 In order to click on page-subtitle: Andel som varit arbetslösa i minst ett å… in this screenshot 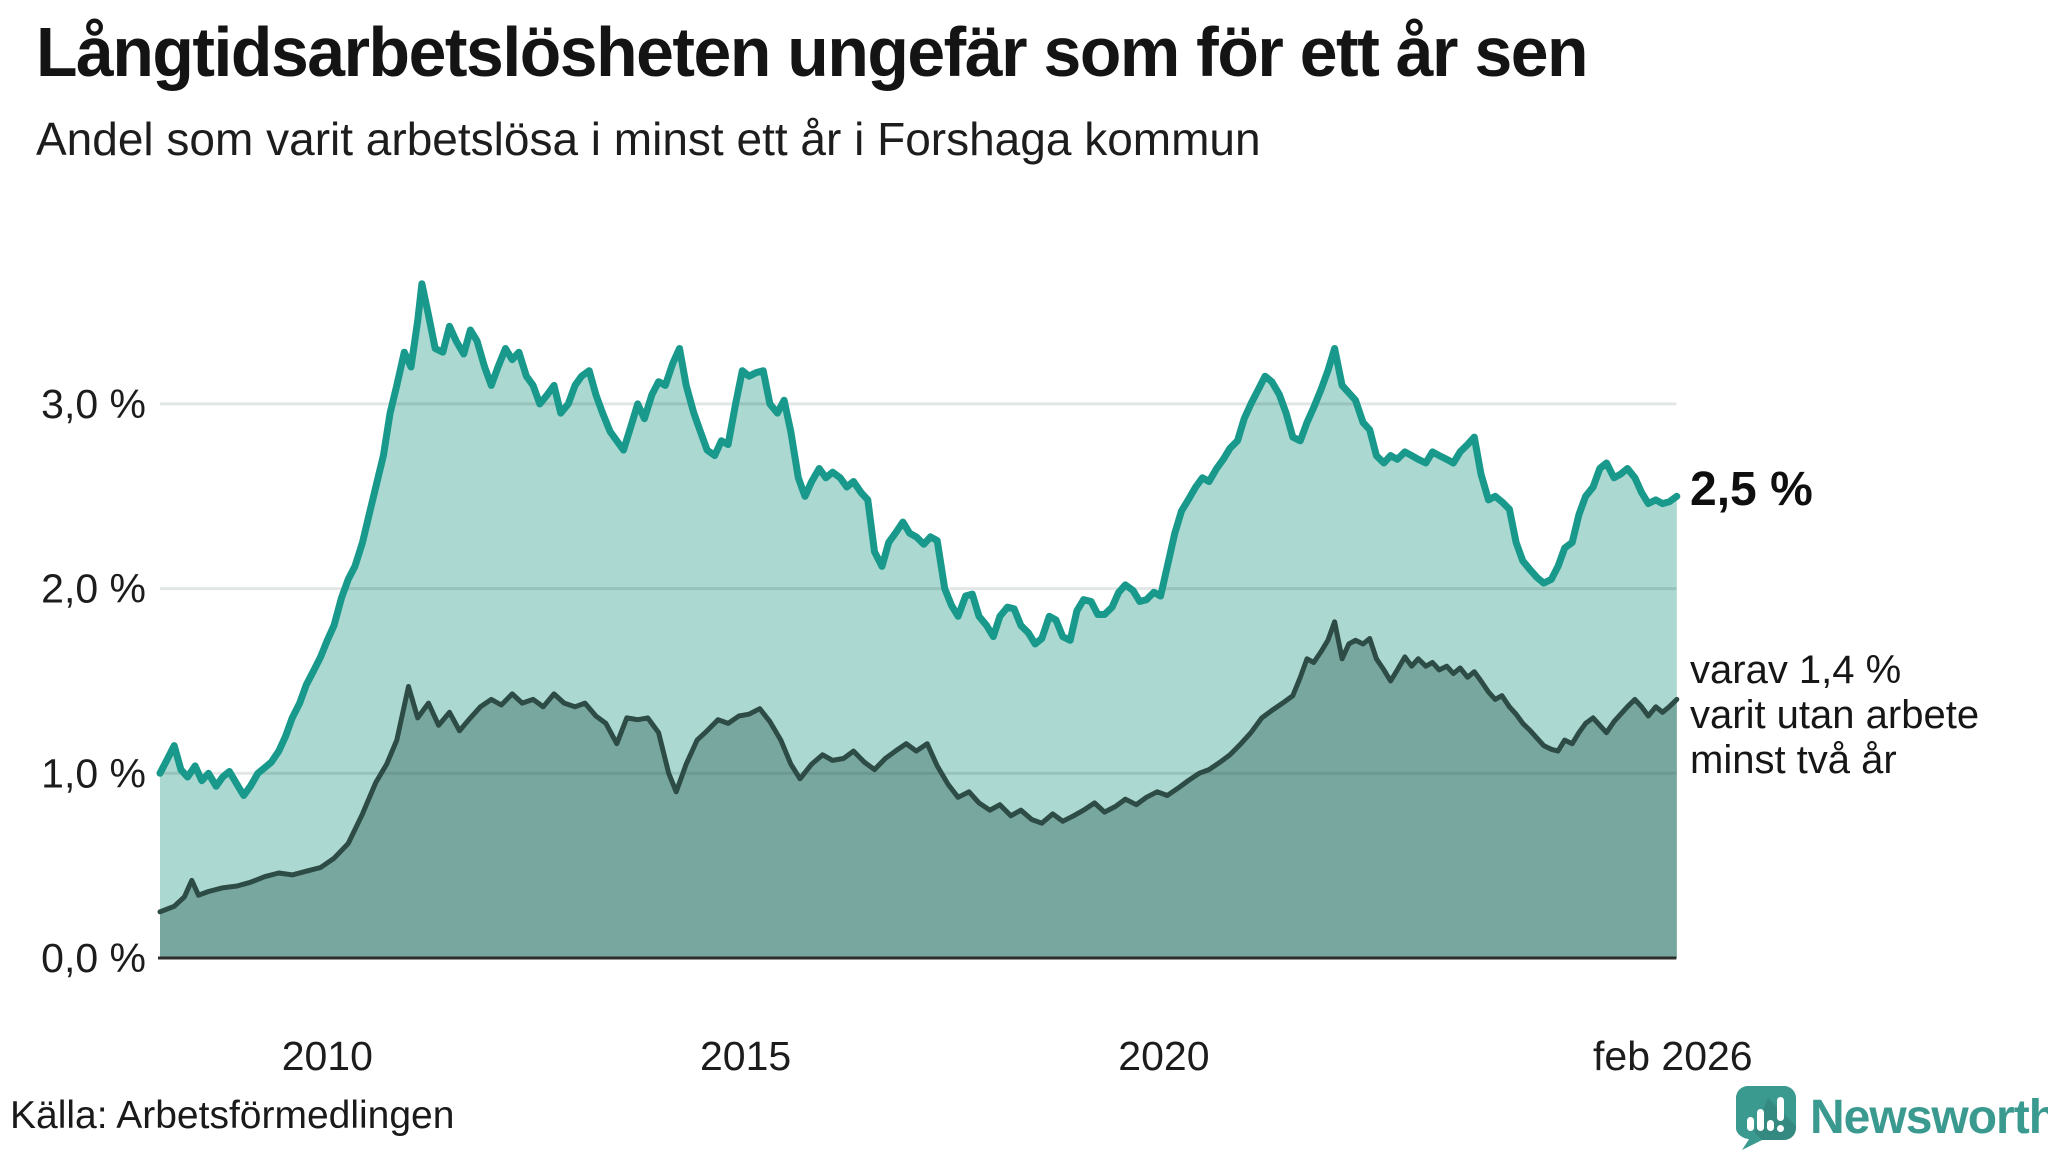, I will do `click(648, 139)`.